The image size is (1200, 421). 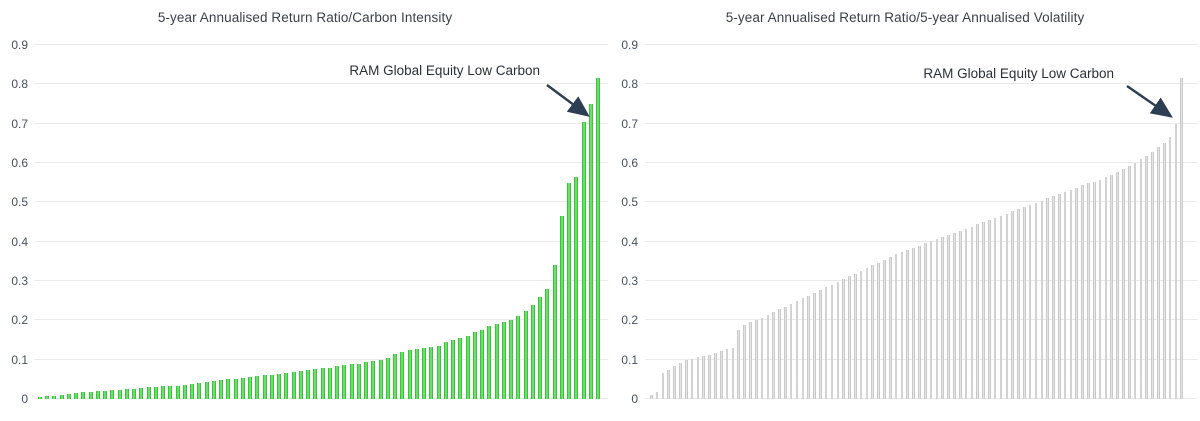 What do you see at coordinates (1018, 73) in the screenshot?
I see `annotation-label-right: RAM Global Equity Low Carbon` at bounding box center [1018, 73].